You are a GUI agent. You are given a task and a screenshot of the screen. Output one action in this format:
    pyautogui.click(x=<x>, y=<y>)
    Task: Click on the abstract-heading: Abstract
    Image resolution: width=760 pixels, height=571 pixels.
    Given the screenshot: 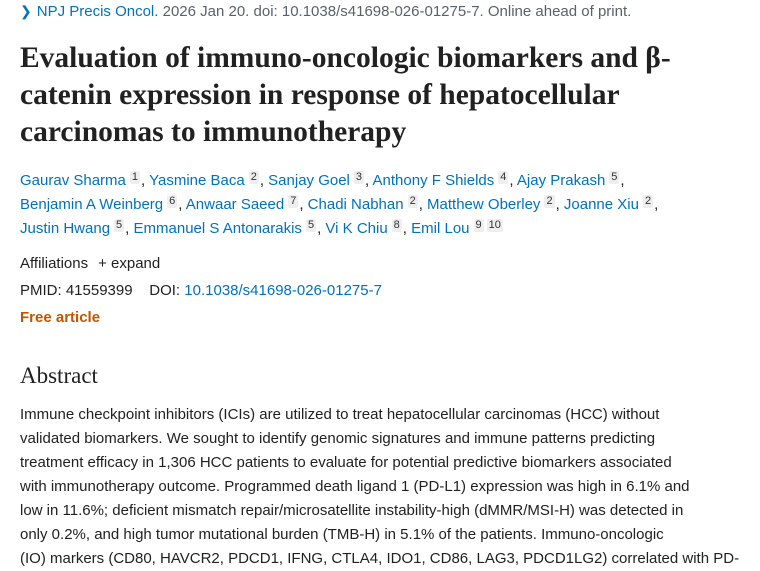 What is the action you would take?
    pyautogui.click(x=59, y=375)
    